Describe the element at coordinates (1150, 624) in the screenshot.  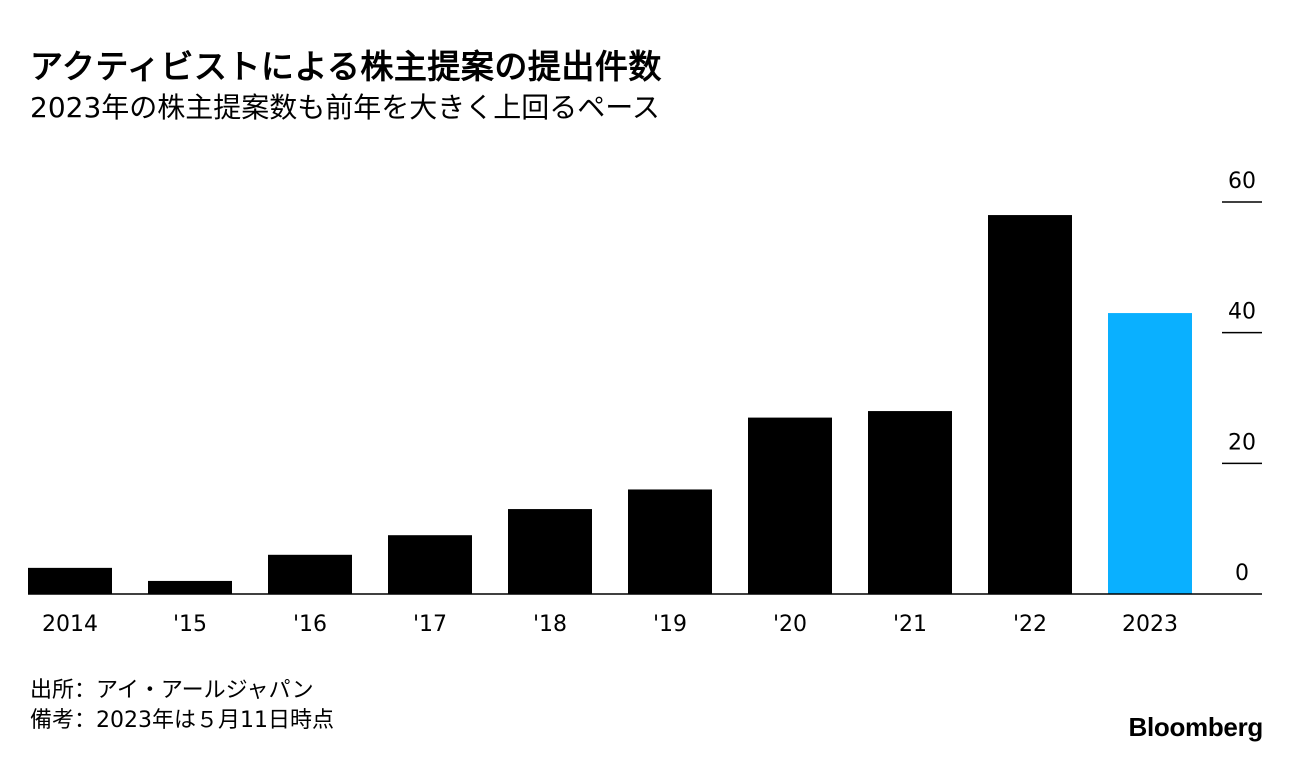
I see `x-tick-label-9: 2023` at that location.